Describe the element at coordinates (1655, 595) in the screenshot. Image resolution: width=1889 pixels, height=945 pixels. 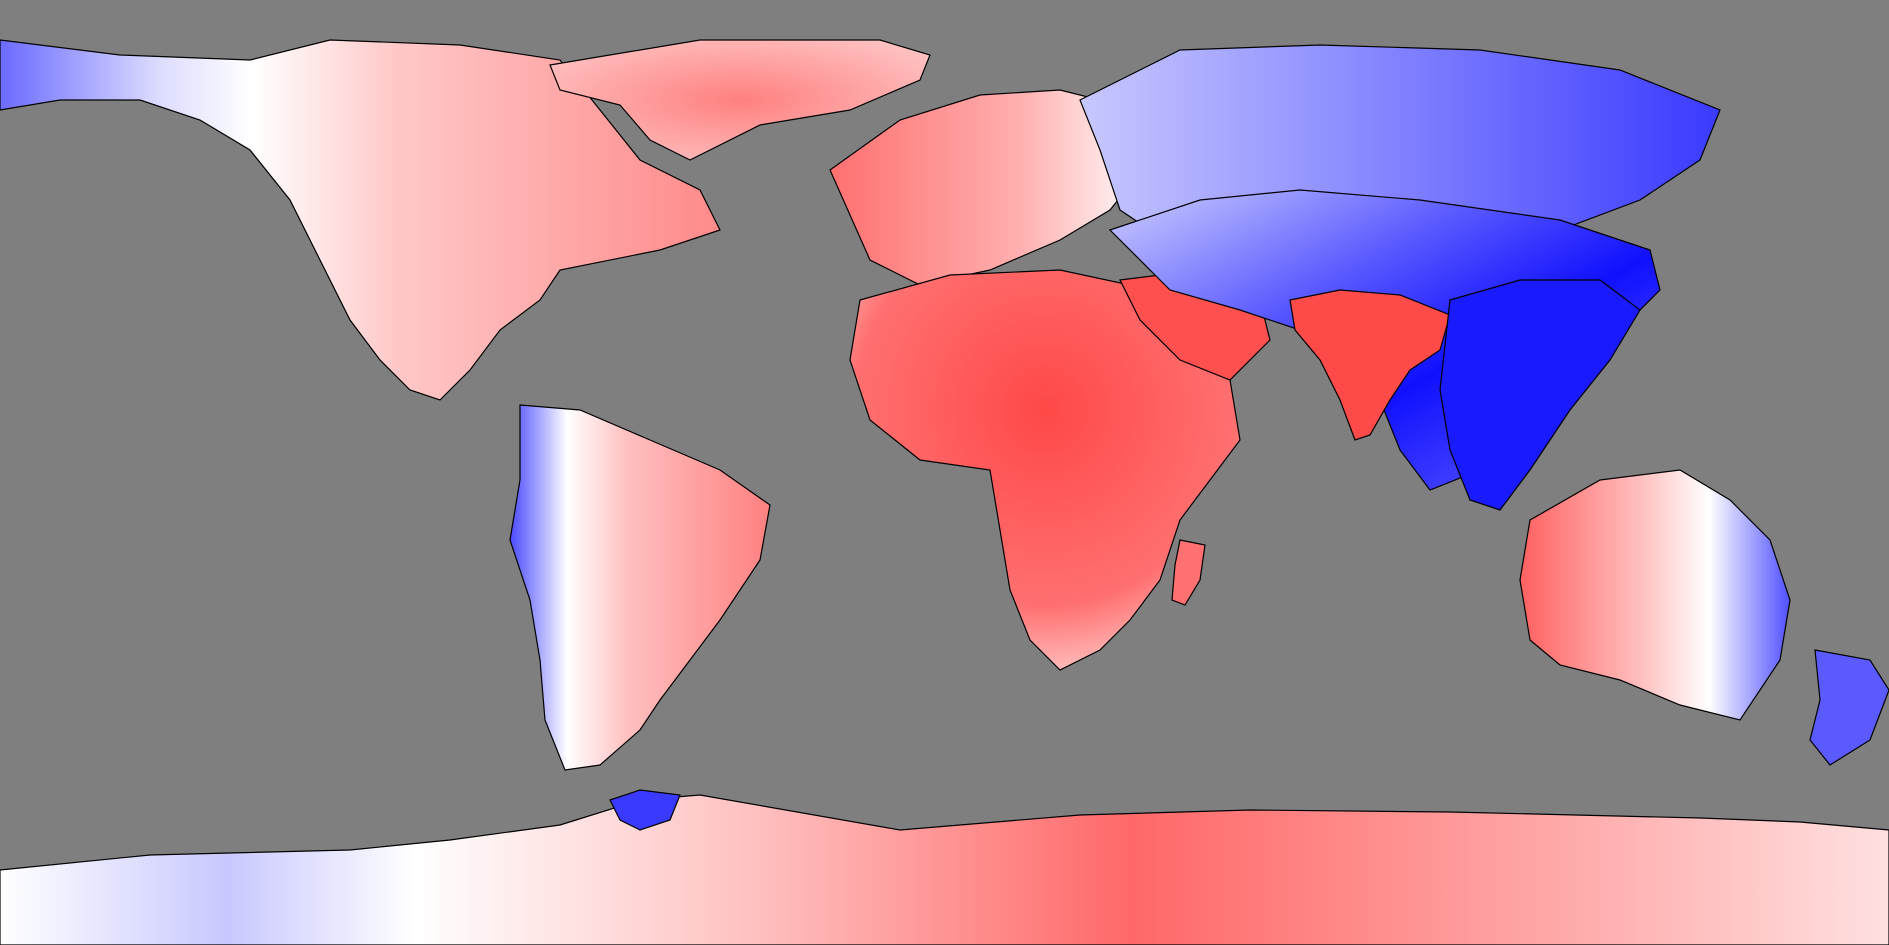
I see `region-australia` at that location.